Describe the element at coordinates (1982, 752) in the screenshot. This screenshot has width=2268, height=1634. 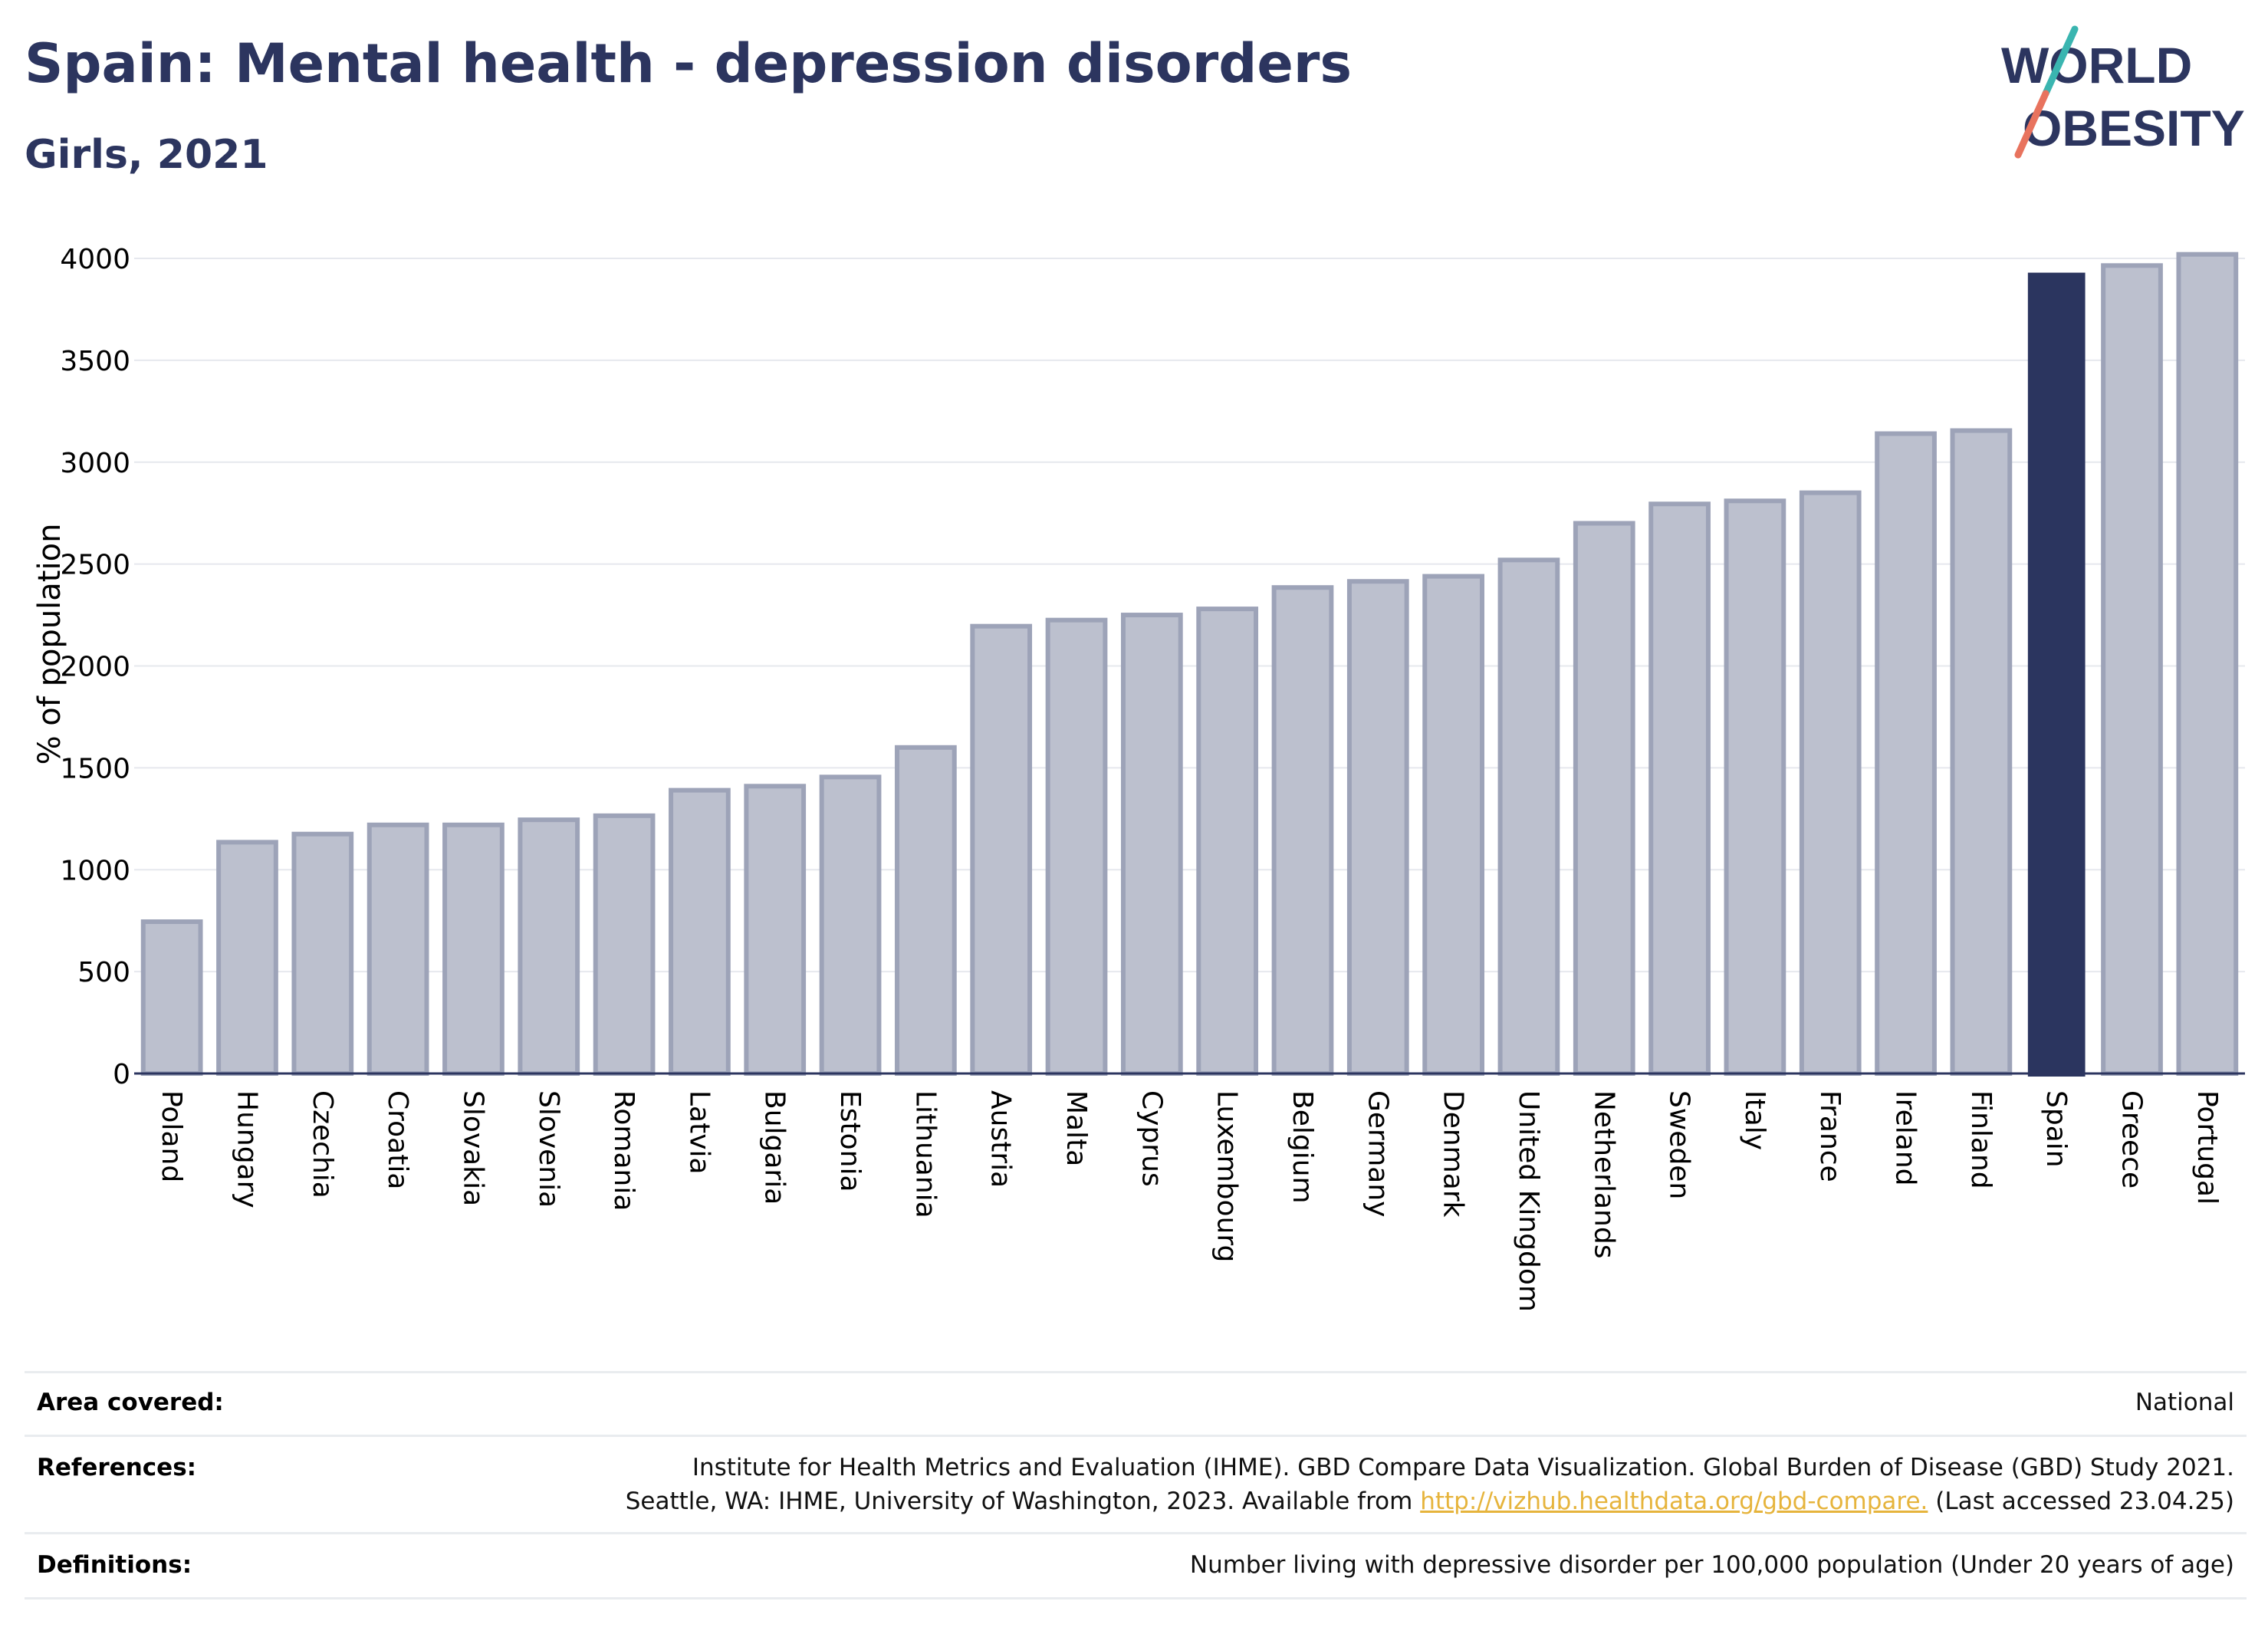
I see `bar-finland` at that location.